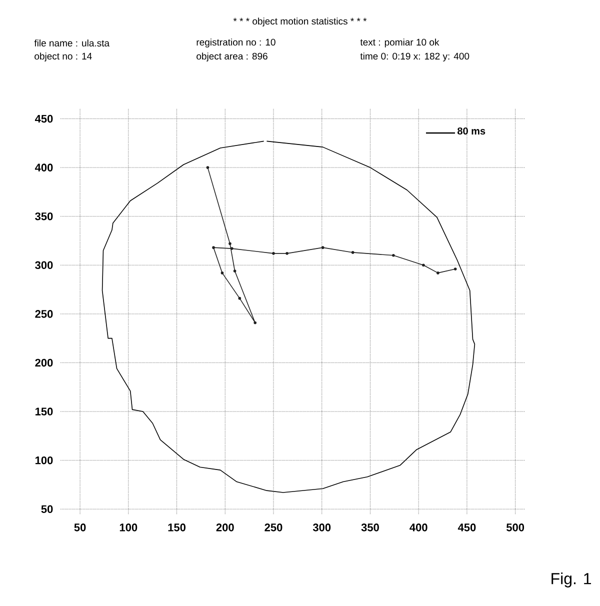 This screenshot has height=606, width=600. I want to click on y-tick-label: 200, so click(44, 362).